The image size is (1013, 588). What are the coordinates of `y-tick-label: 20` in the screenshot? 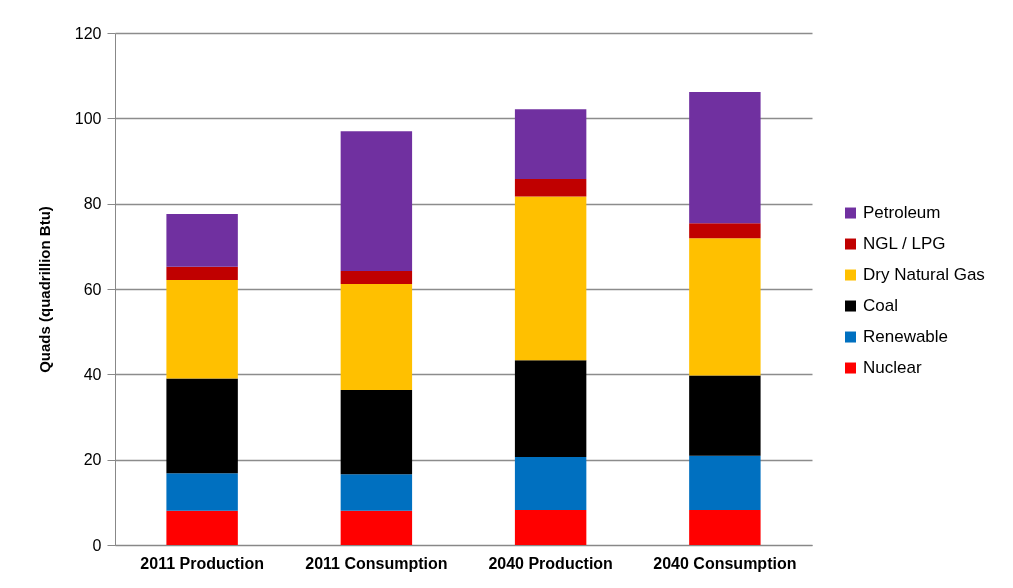 It's located at (92, 460).